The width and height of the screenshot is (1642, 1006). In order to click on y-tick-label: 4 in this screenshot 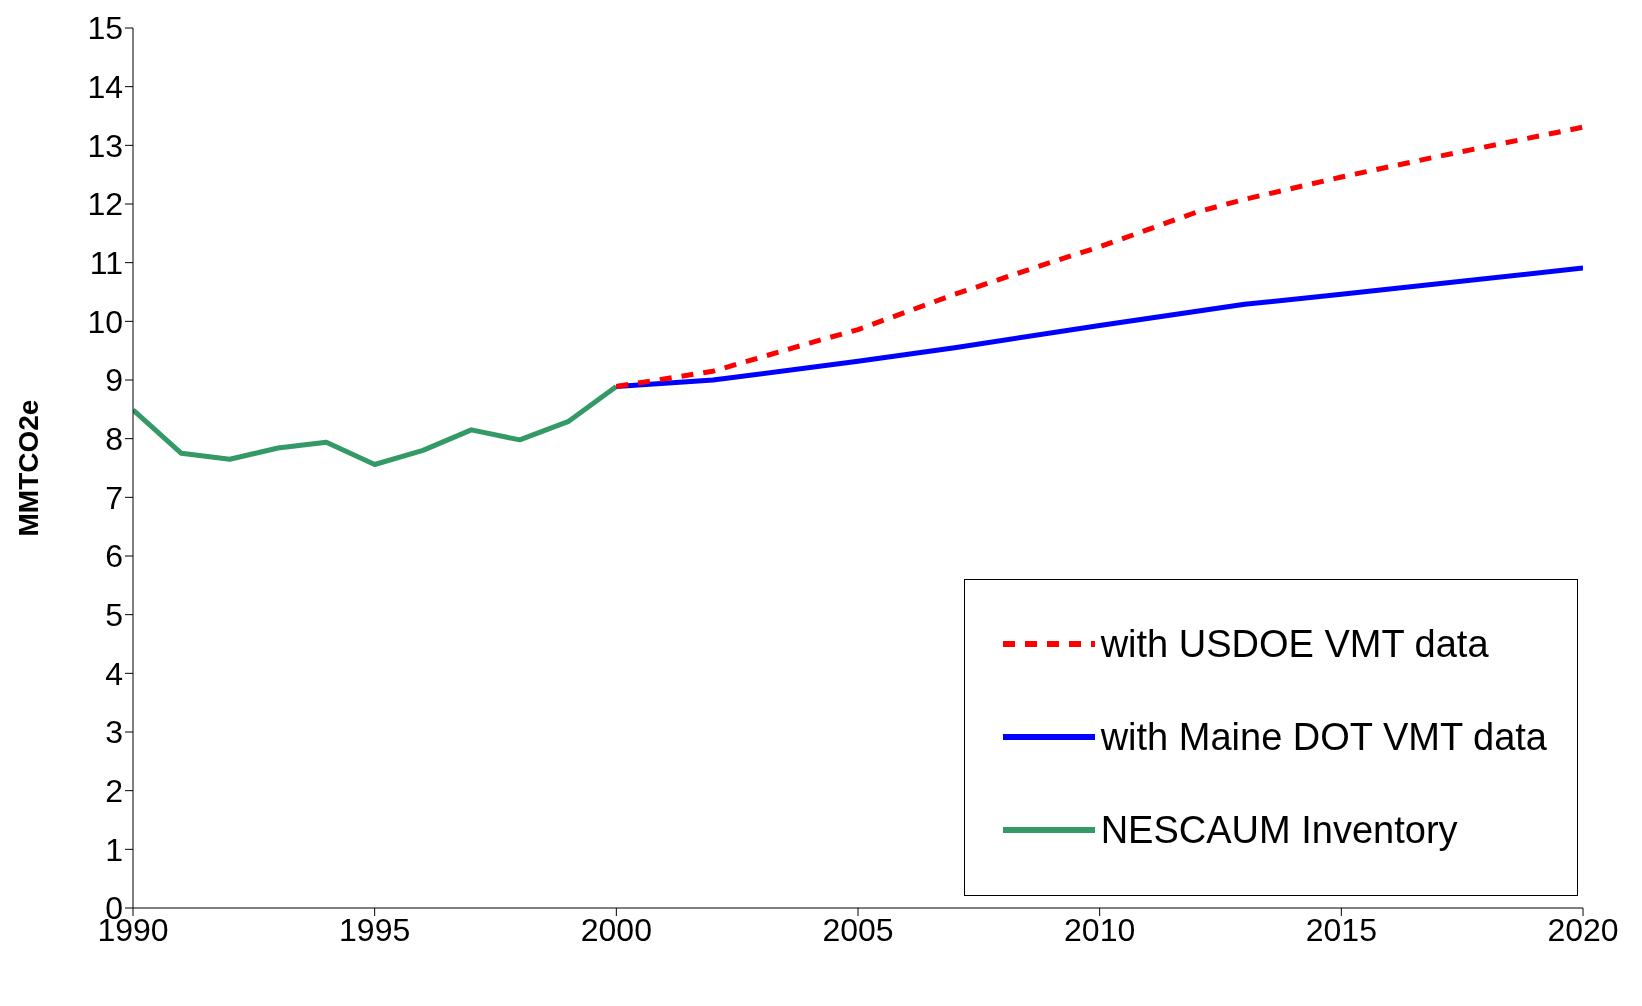, I will do `click(114, 673)`.